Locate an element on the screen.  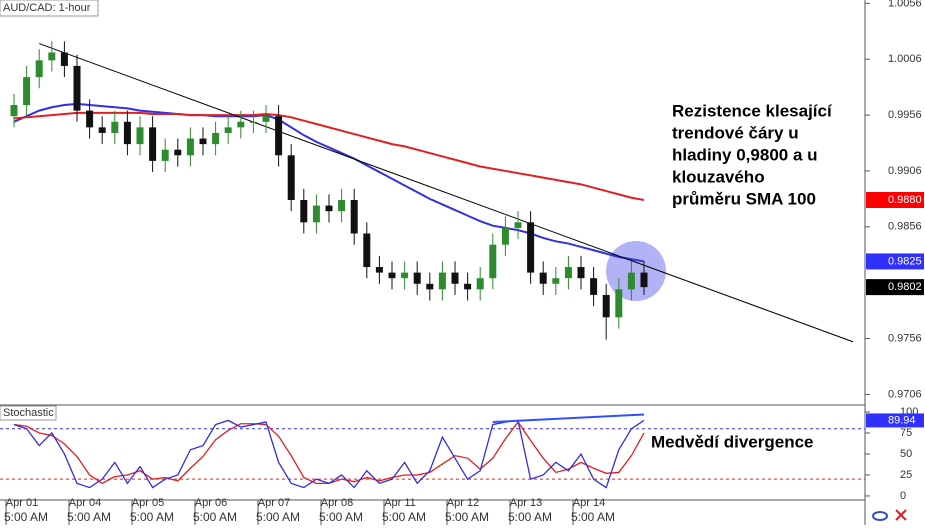
annotation: klouzavého is located at coordinates (718, 176).